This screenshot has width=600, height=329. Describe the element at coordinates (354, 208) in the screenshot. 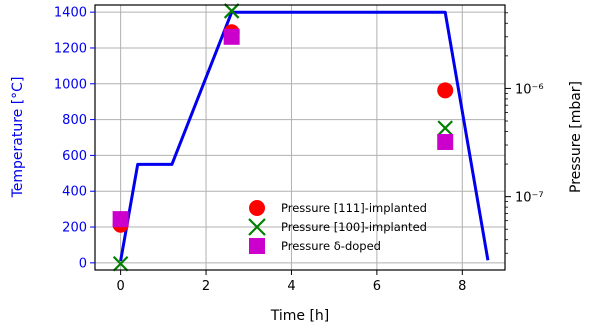

I see `legend-label-111: Pressure [111]-implanted` at that location.